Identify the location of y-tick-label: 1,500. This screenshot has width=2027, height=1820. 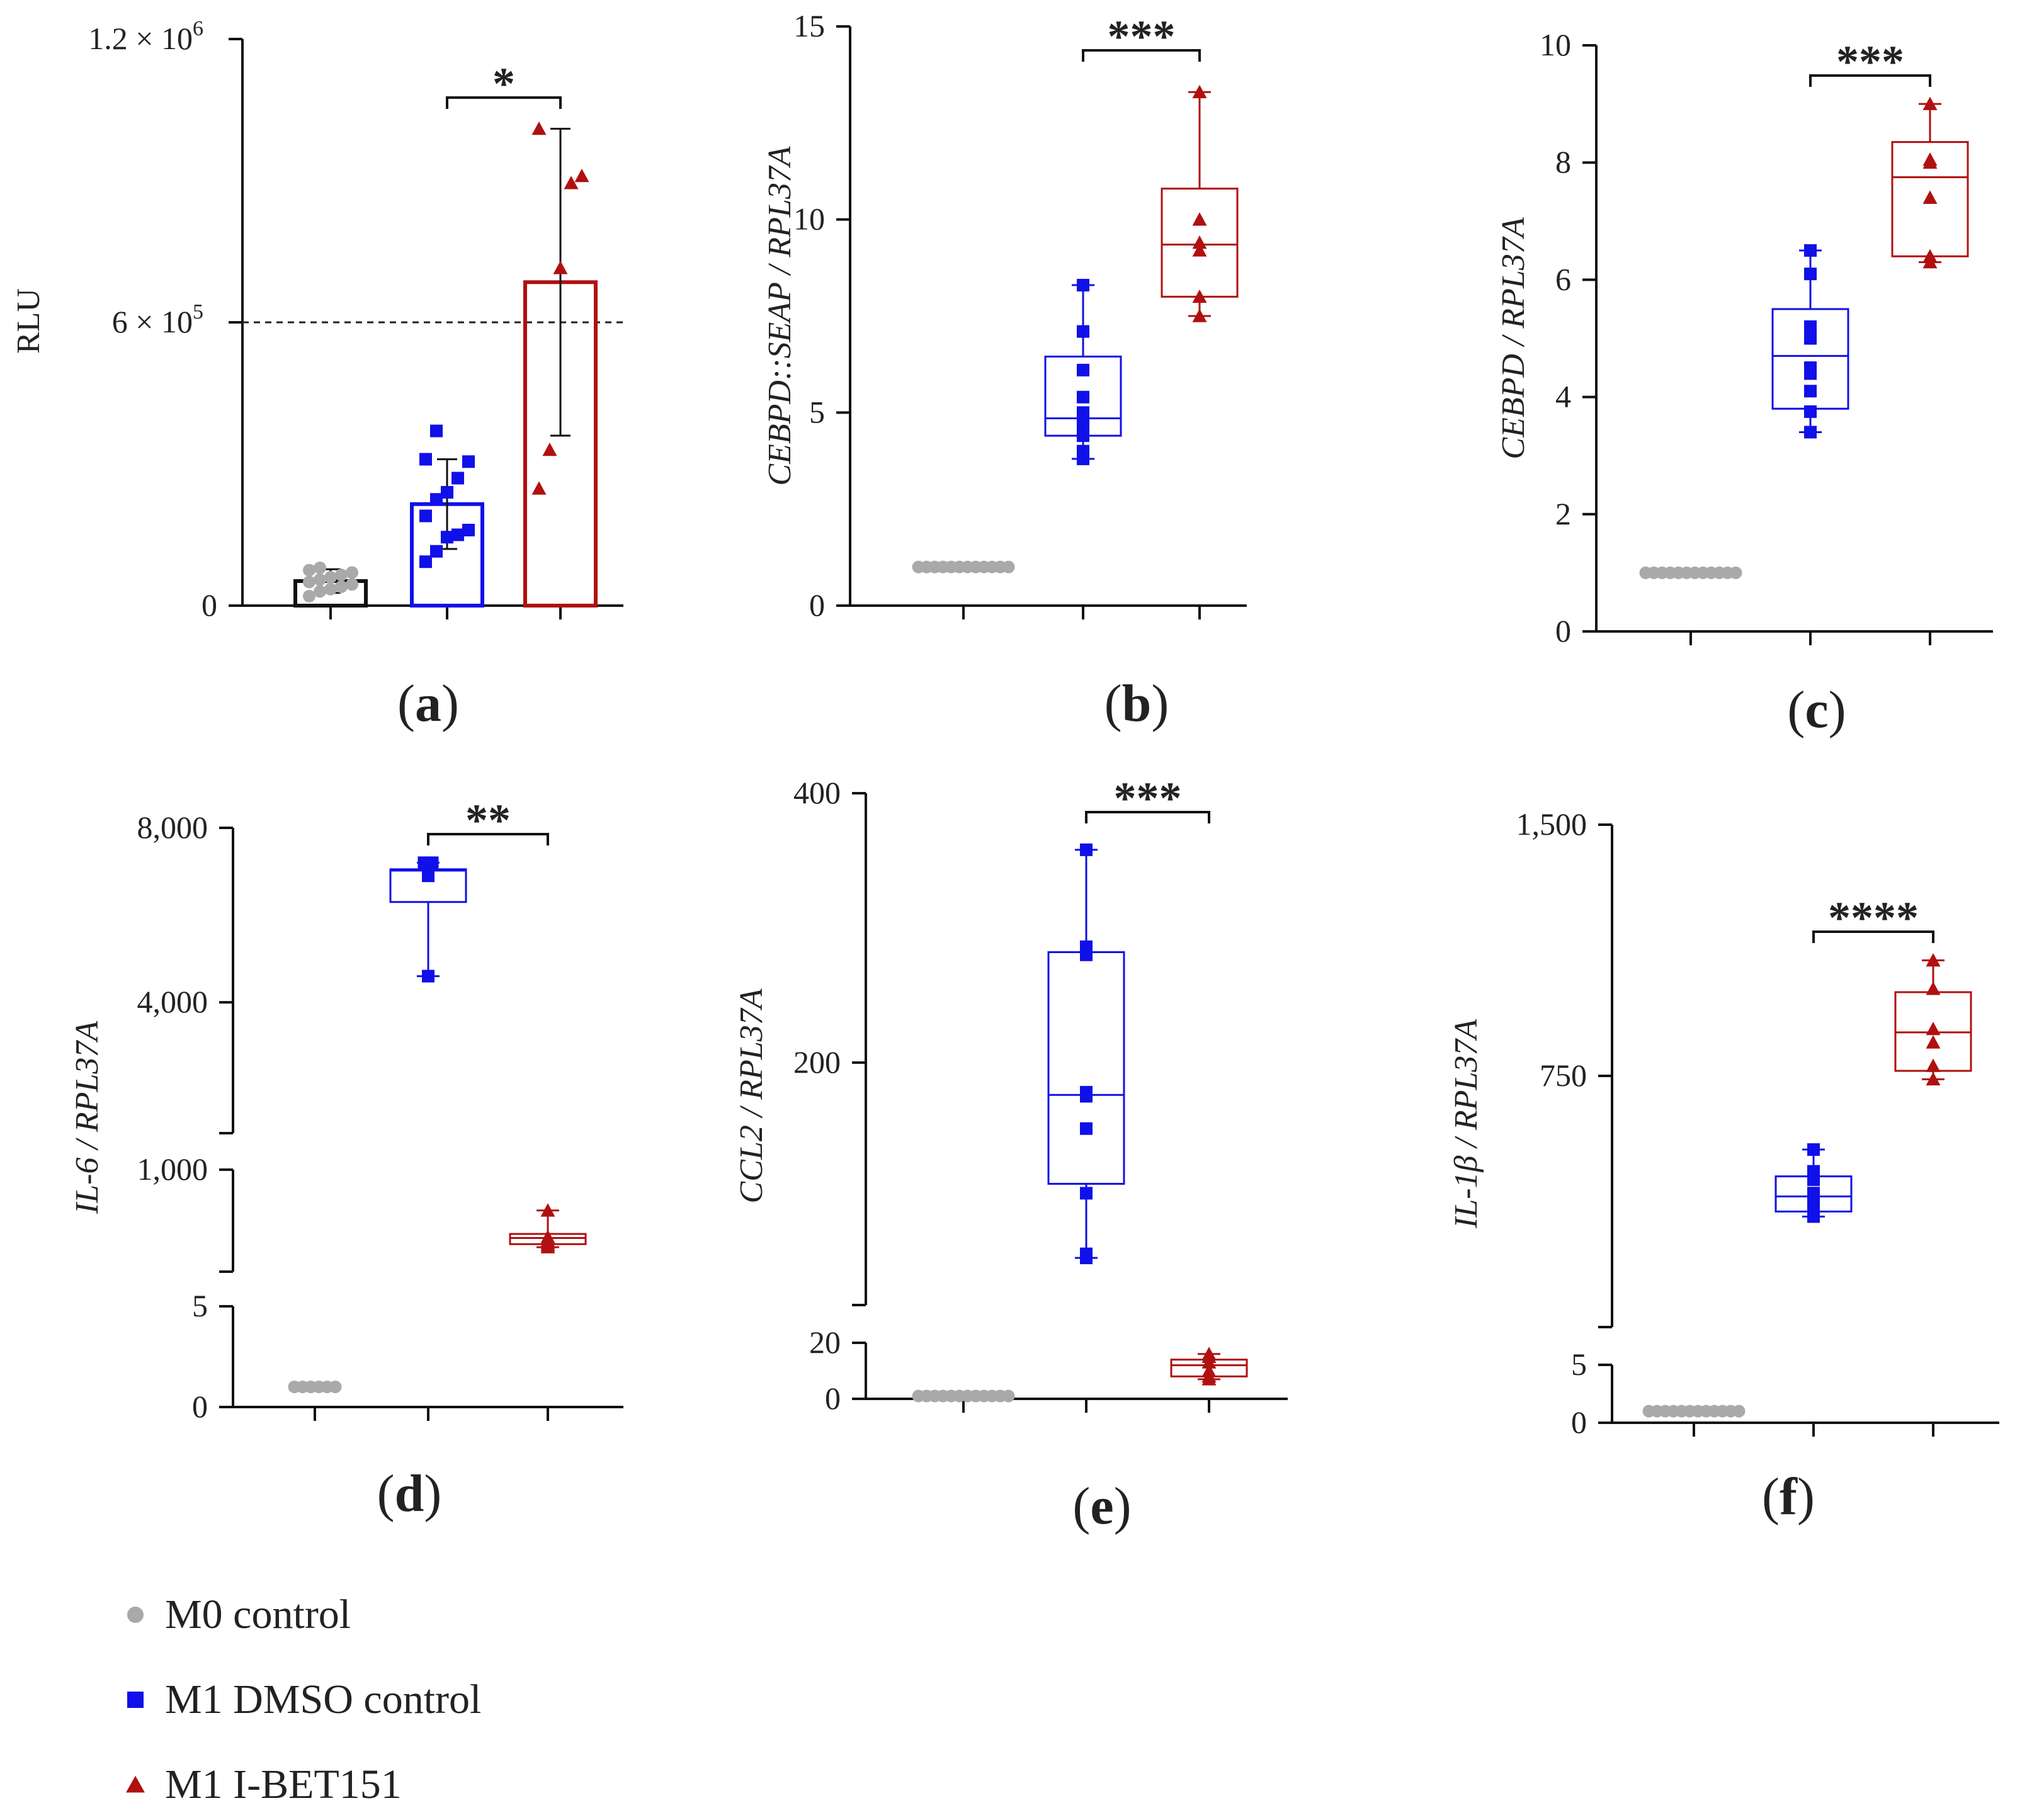
(1552, 824).